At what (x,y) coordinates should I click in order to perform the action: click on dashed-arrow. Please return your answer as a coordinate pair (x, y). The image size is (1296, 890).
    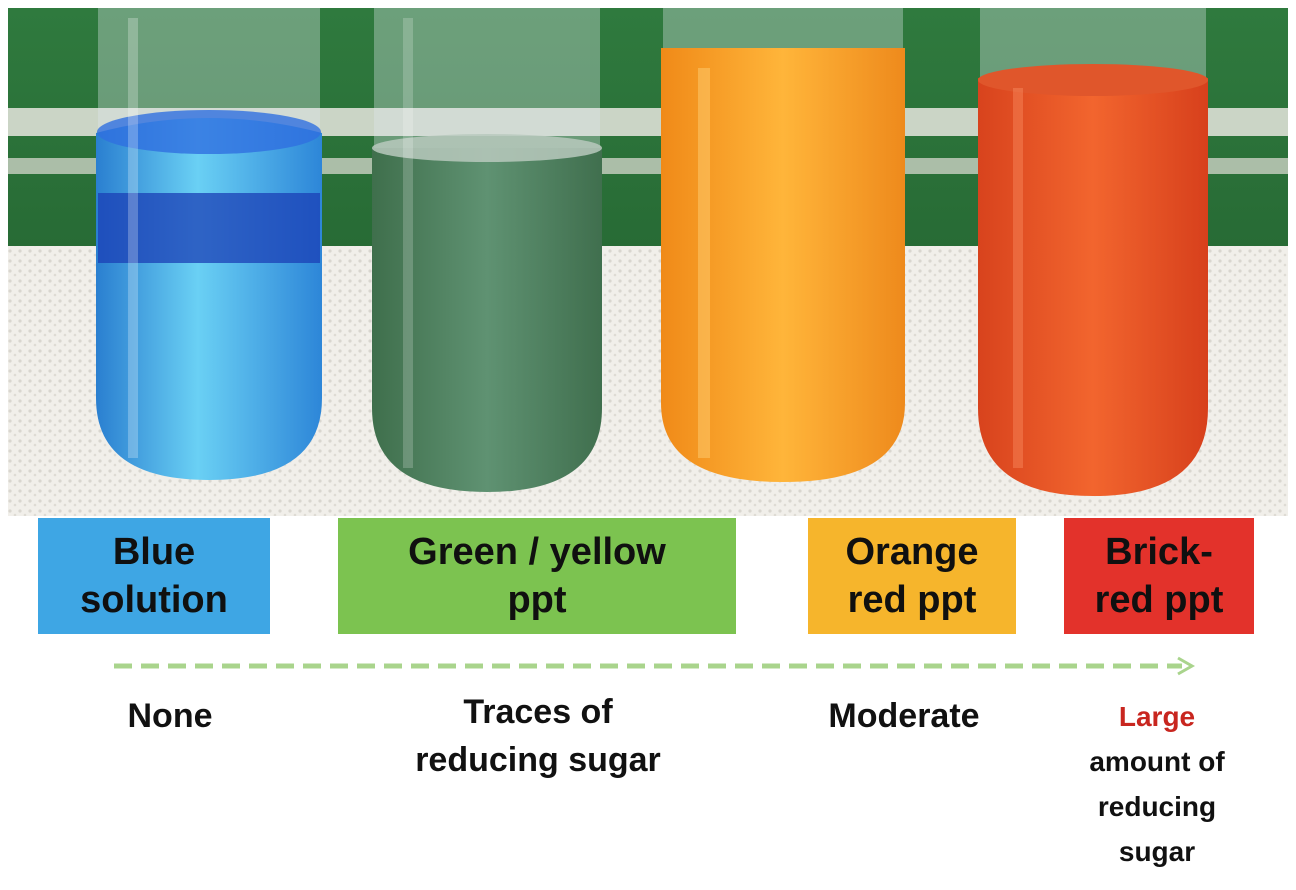
    Looking at the image, I should click on (655, 666).